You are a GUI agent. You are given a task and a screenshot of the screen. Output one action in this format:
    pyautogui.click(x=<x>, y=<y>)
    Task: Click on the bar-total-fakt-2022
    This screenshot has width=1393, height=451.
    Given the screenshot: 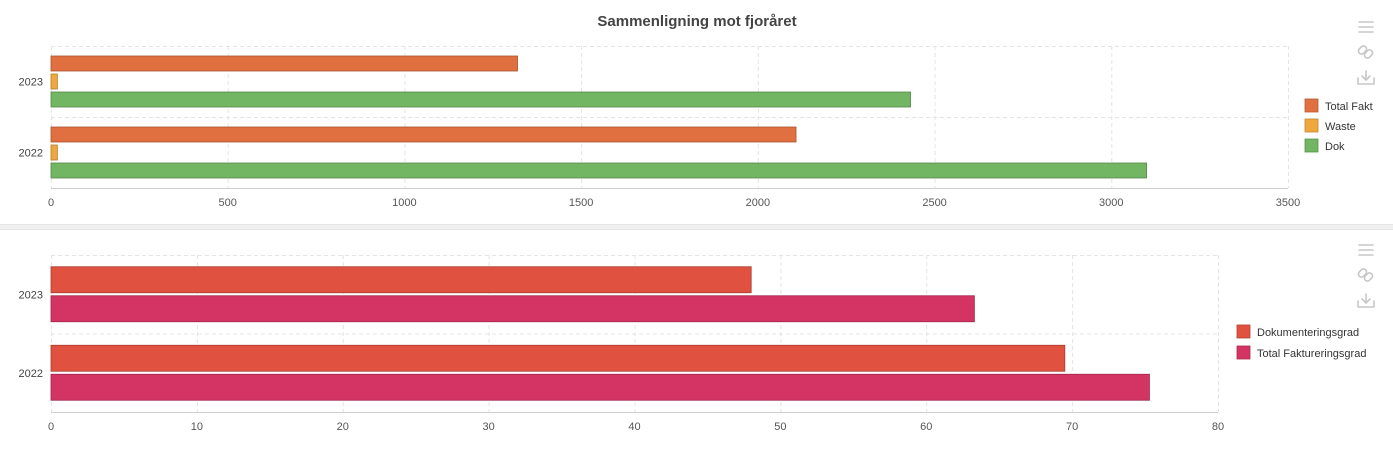 What is the action you would take?
    pyautogui.click(x=423, y=134)
    